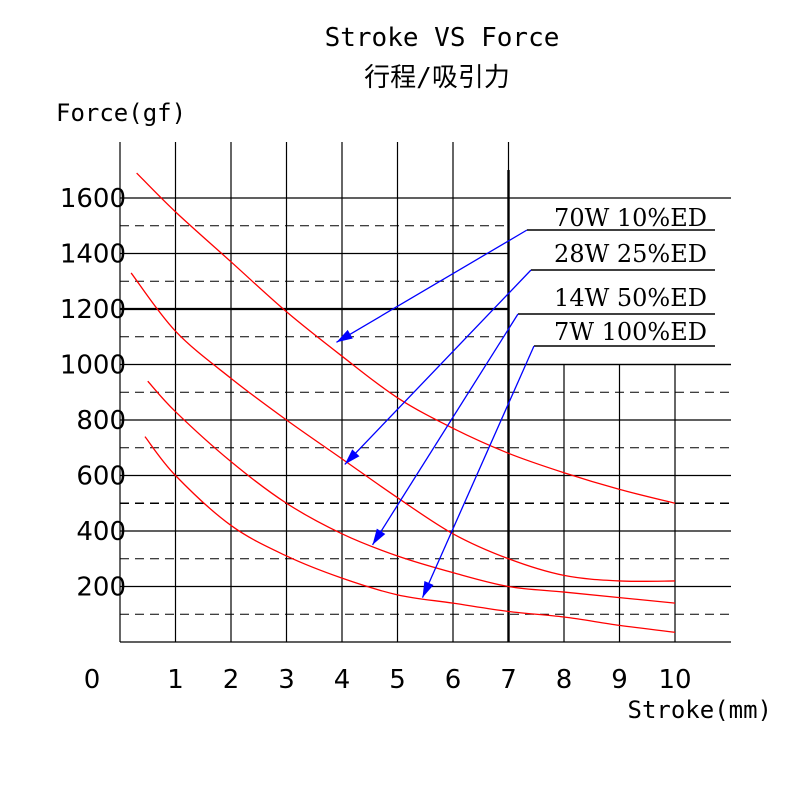 This screenshot has height=800, width=800. What do you see at coordinates (175, 680) in the screenshot?
I see `x-tick-label: 1` at bounding box center [175, 680].